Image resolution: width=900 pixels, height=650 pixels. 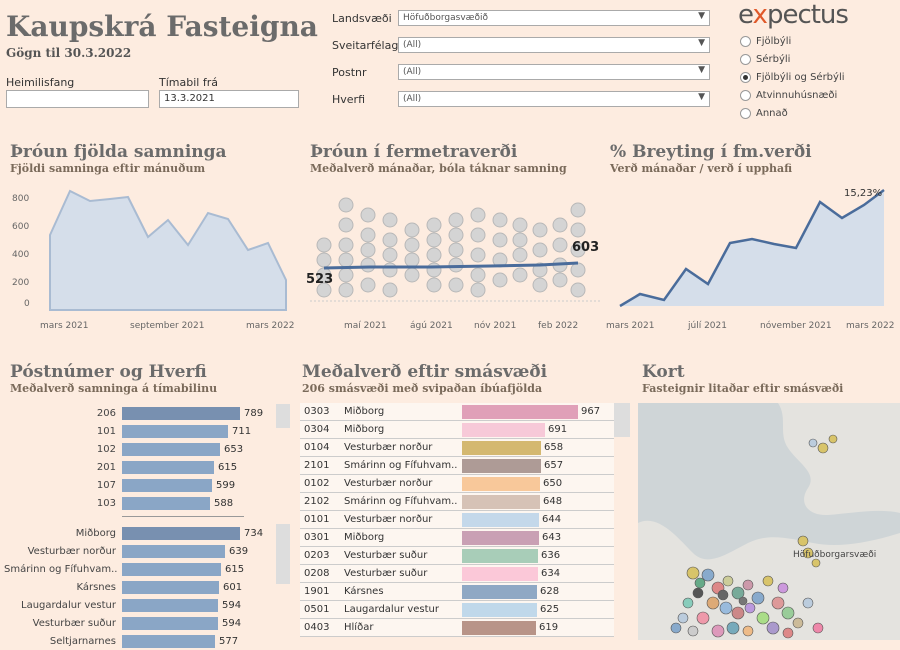 I want to click on radio-atvinnuhusnaedi: Atvinnuhúsnæði, so click(x=792, y=95).